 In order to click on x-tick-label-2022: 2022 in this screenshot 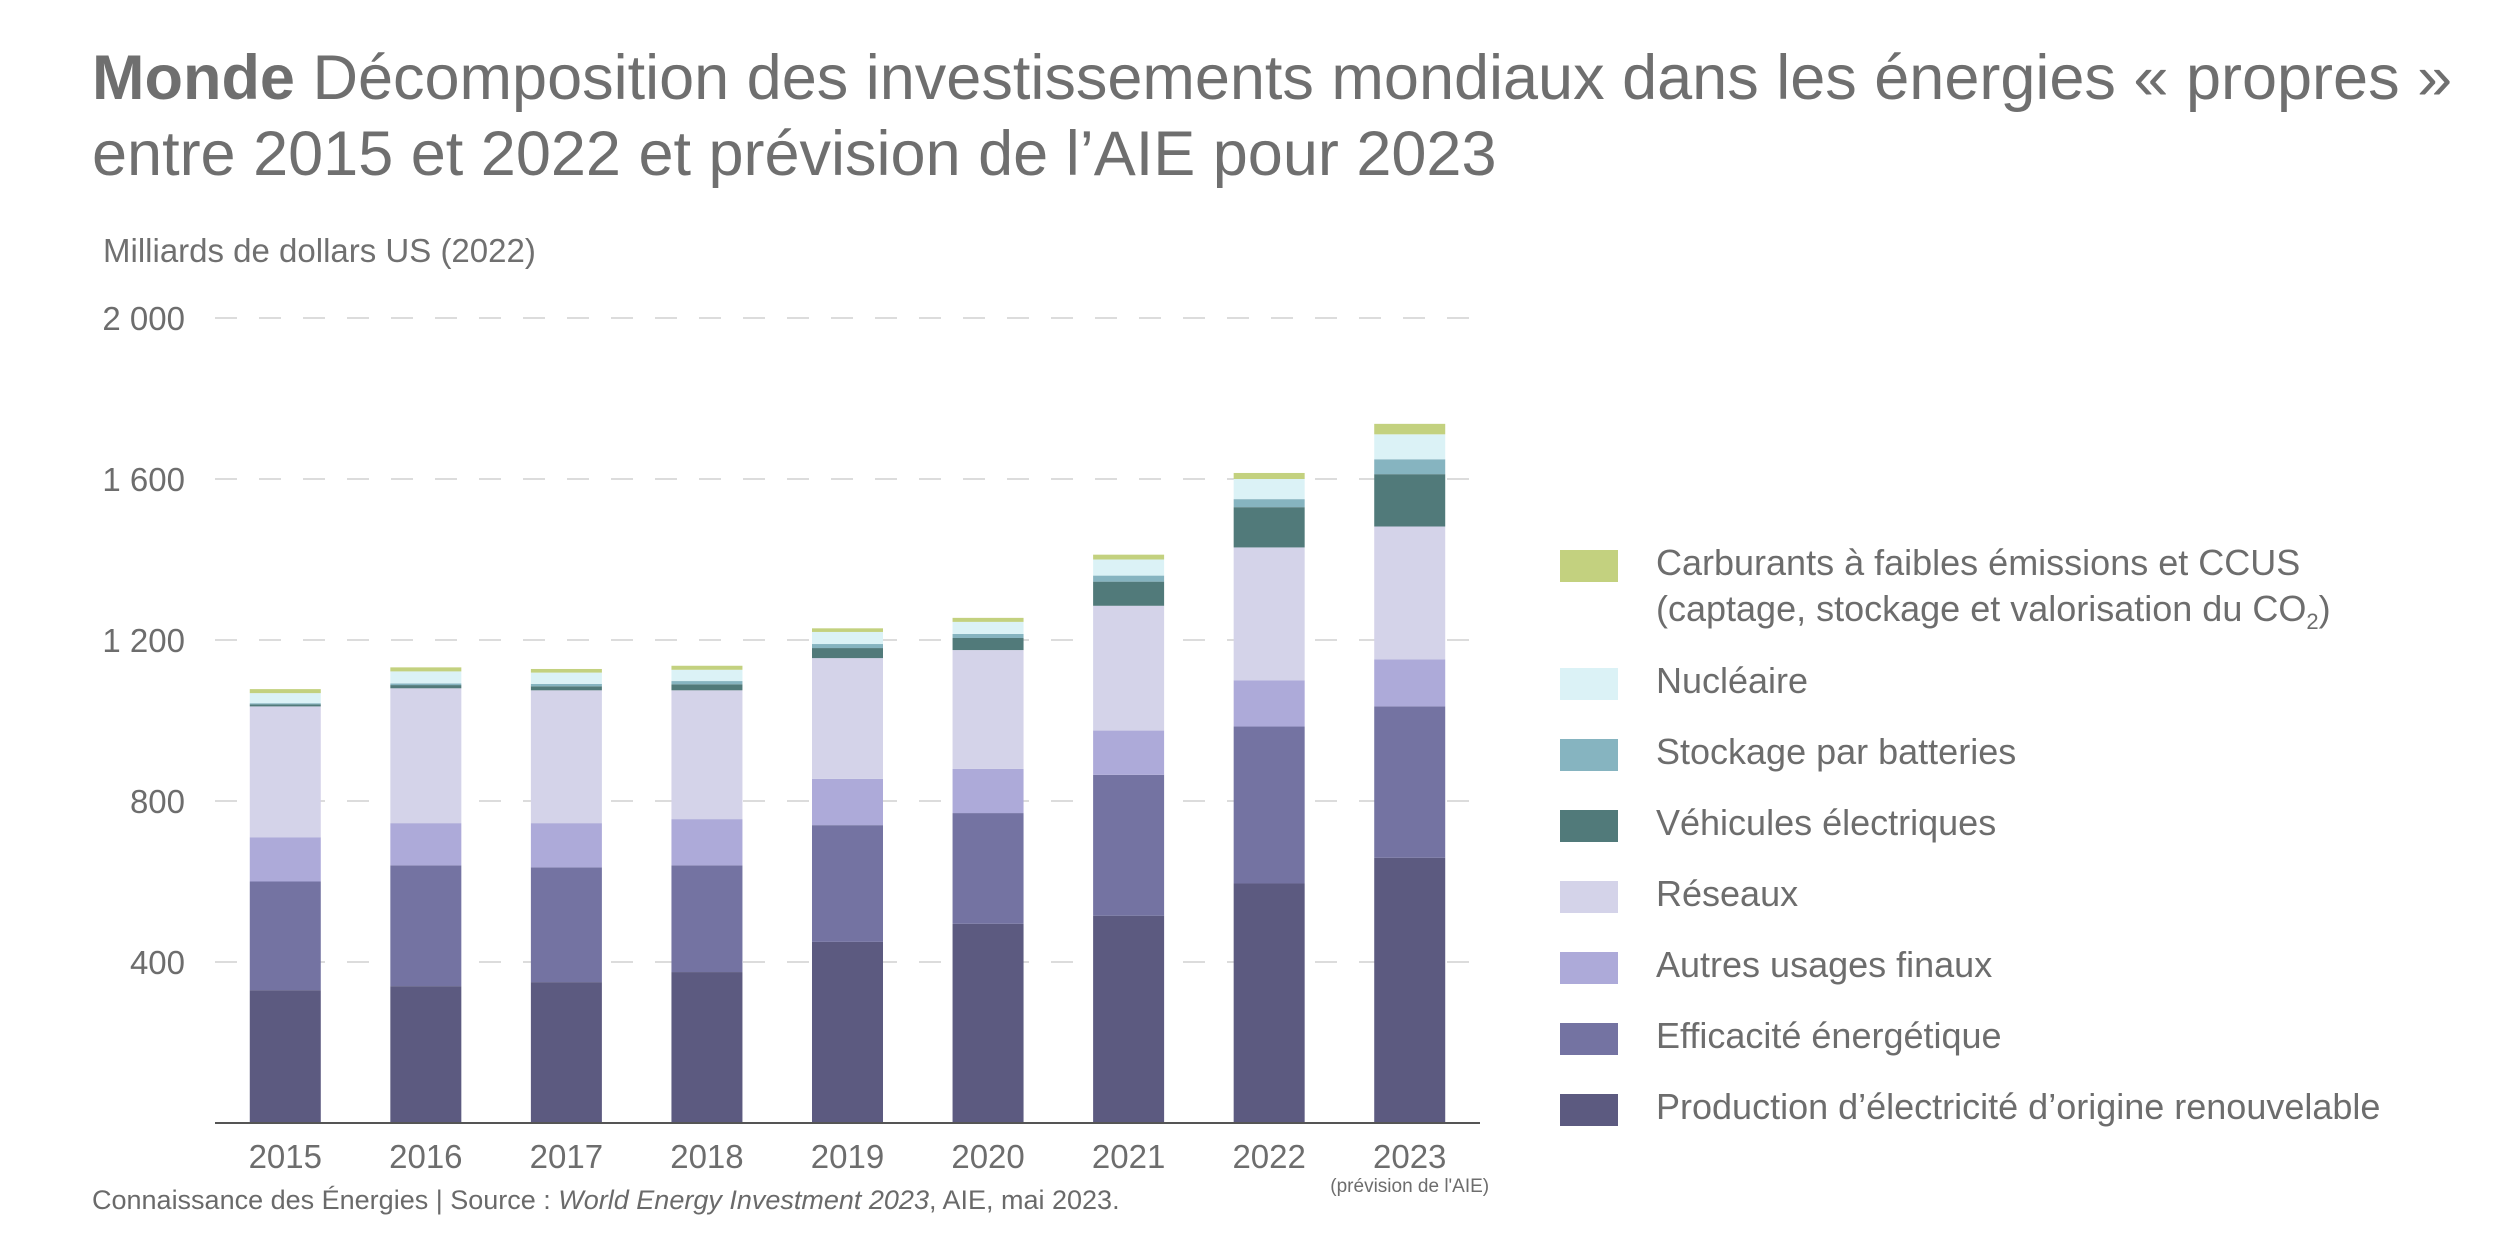, I will do `click(1268, 1156)`.